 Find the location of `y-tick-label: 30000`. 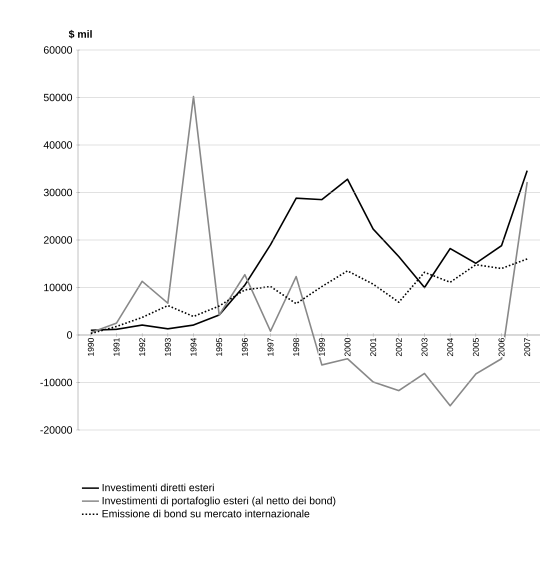

y-tick-label: 30000 is located at coordinates (58, 192).